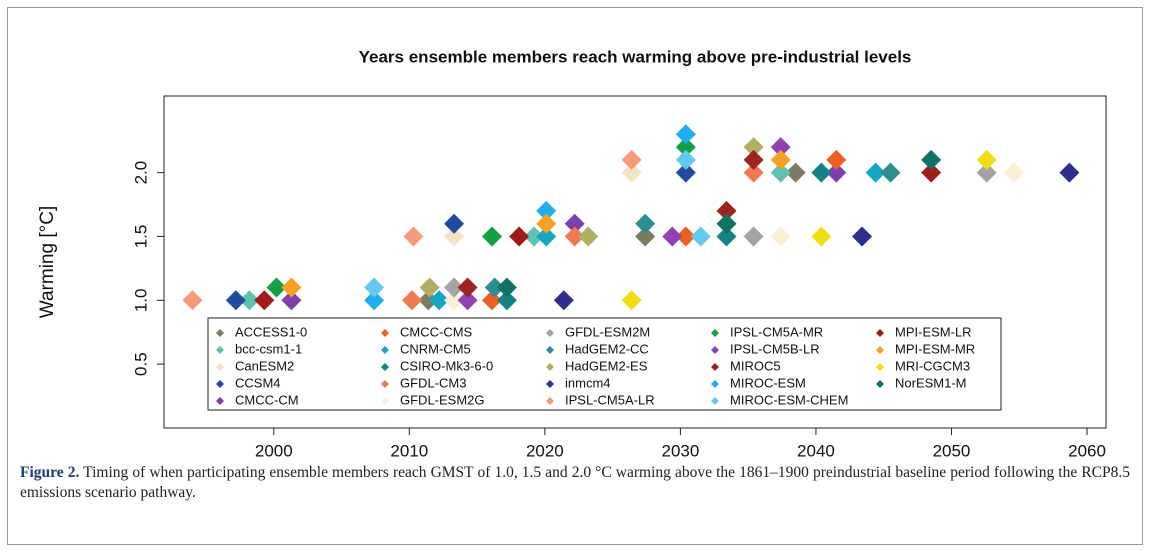  Describe the element at coordinates (933, 331) in the screenshot. I see `legend-label: MPI-ESM-LR` at that location.